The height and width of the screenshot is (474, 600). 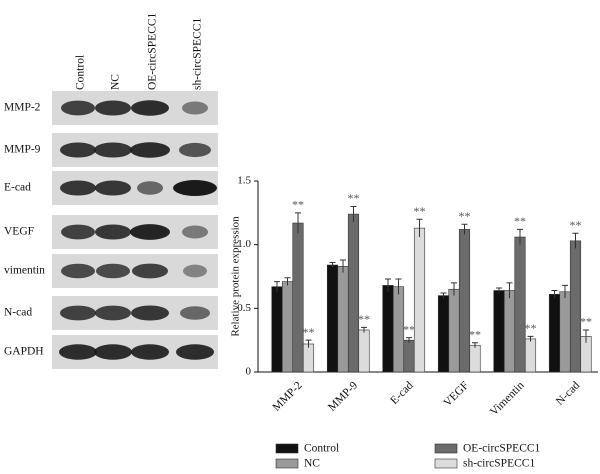 What do you see at coordinates (18, 313) in the screenshot?
I see `row-label: N-cad` at bounding box center [18, 313].